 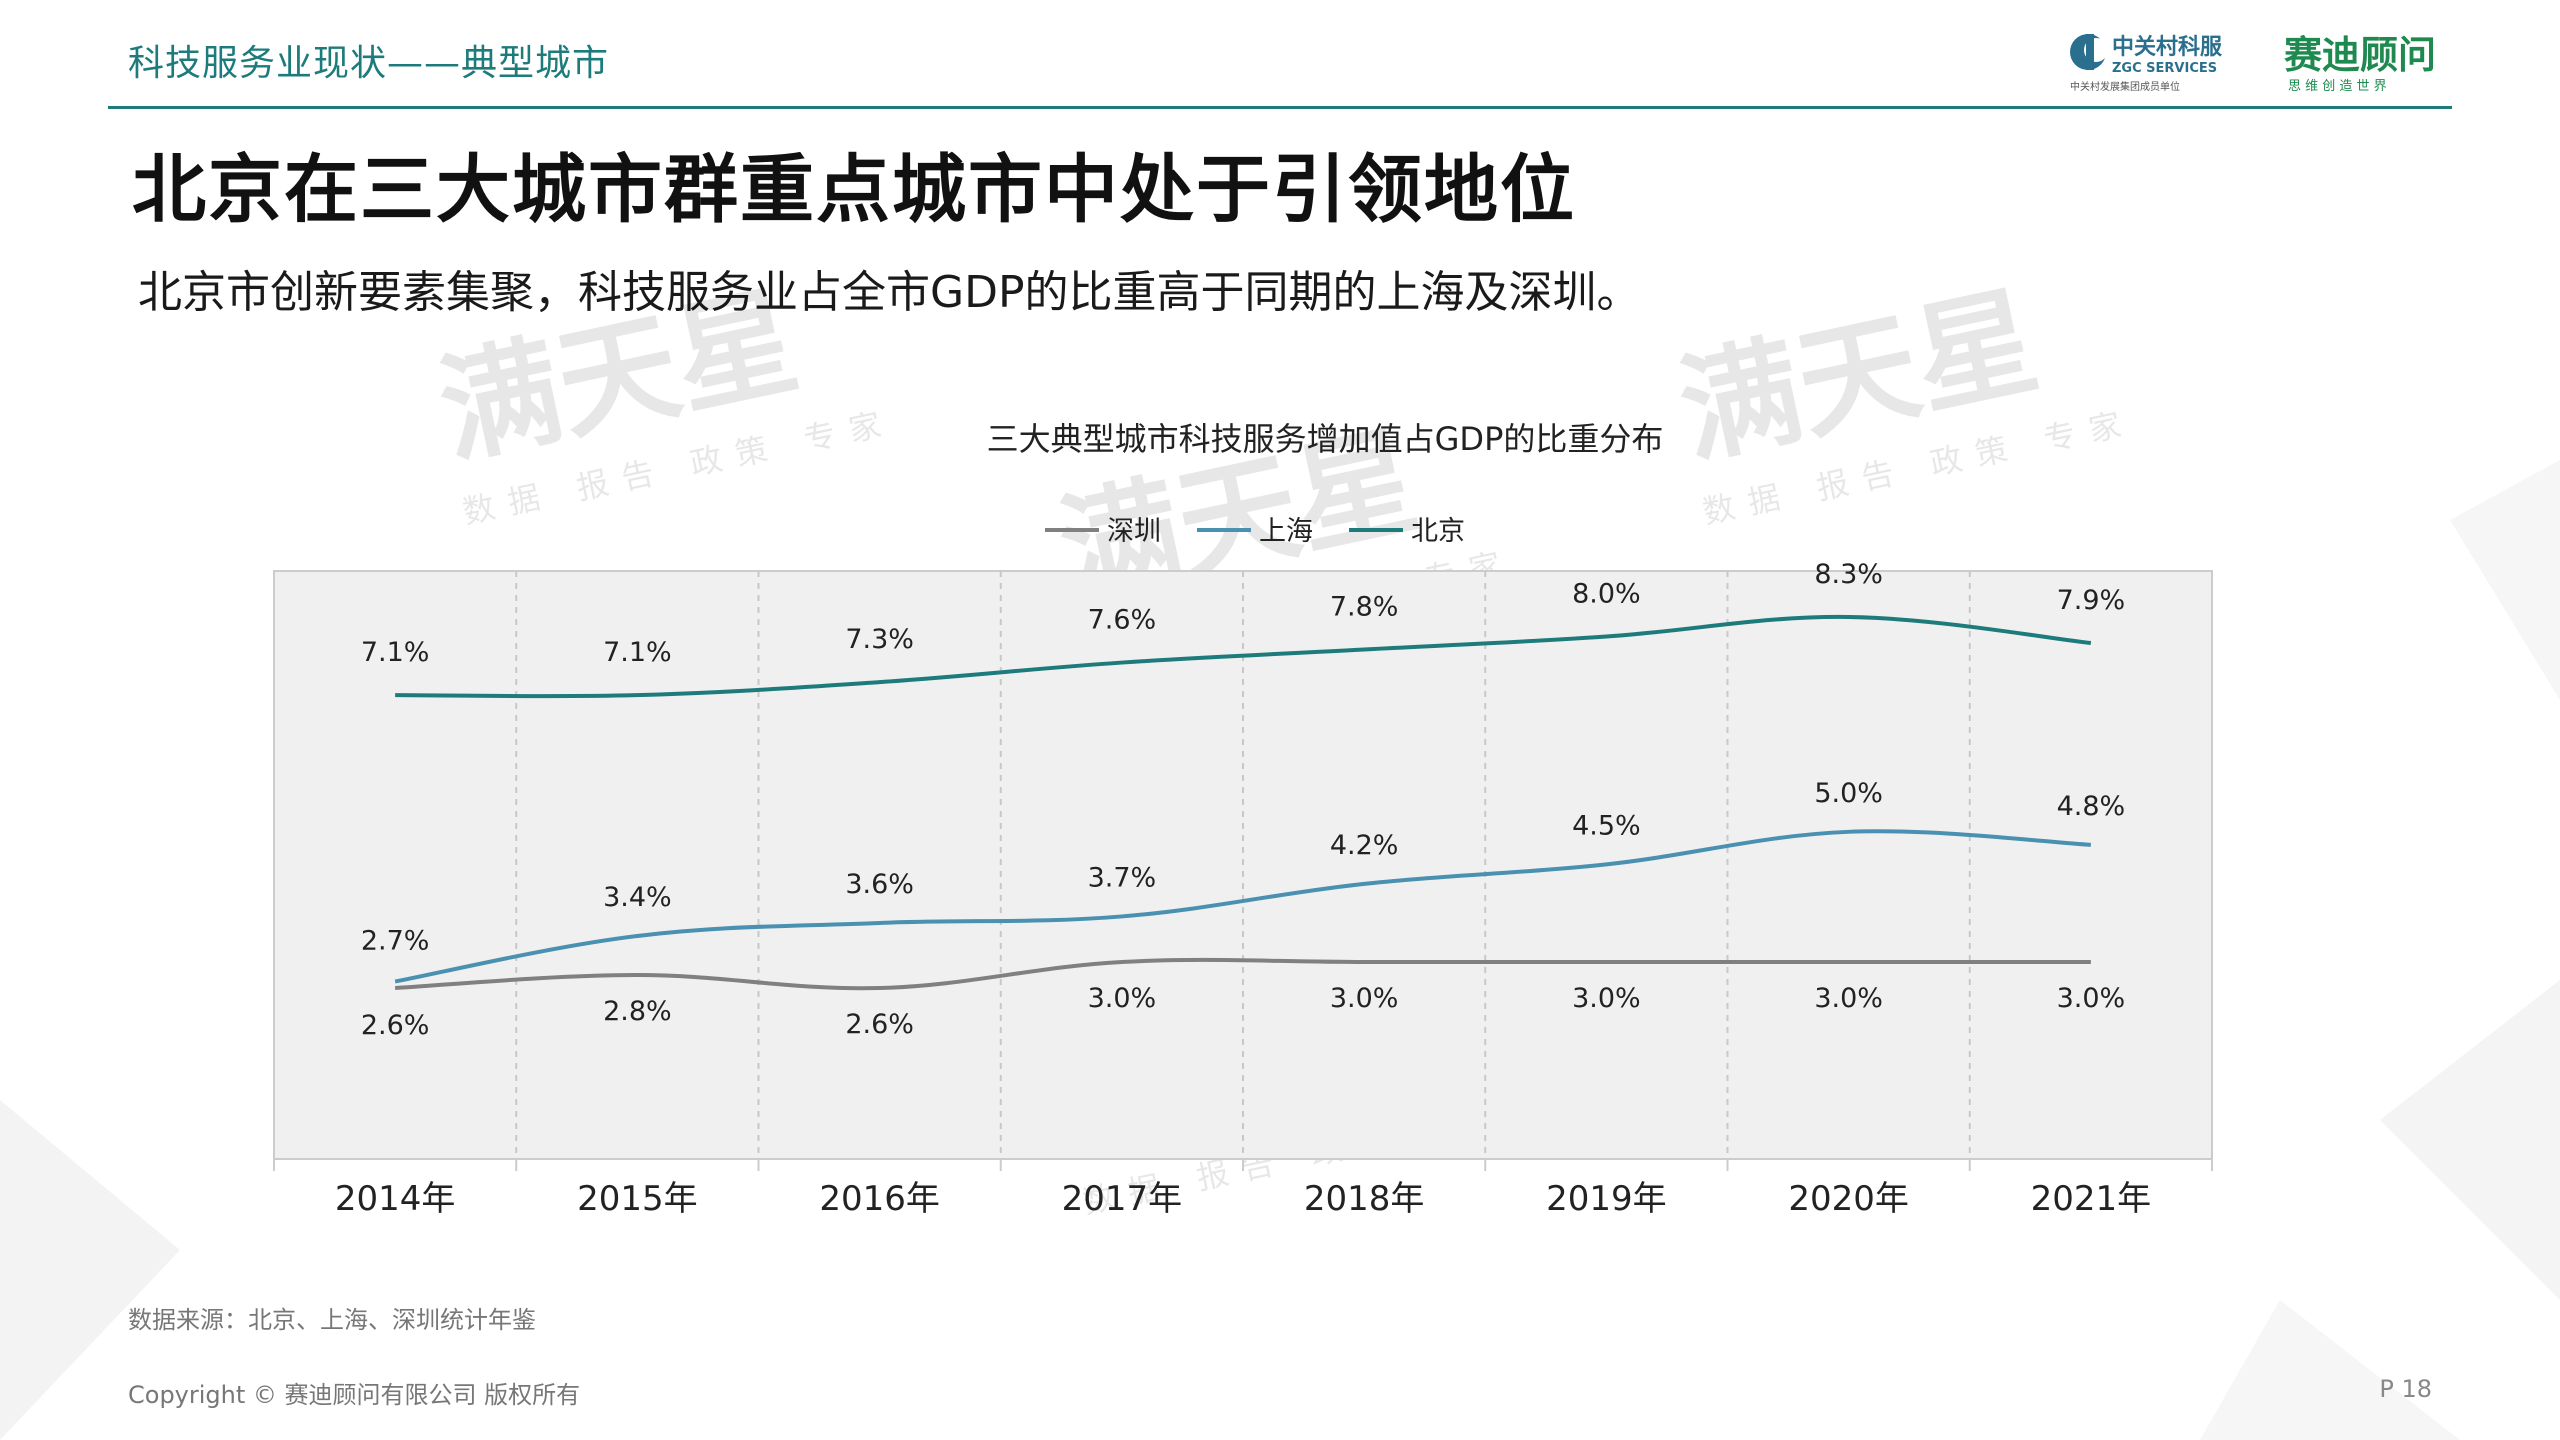 I want to click on x-tick-label: 2019年, so click(x=1606, y=1199).